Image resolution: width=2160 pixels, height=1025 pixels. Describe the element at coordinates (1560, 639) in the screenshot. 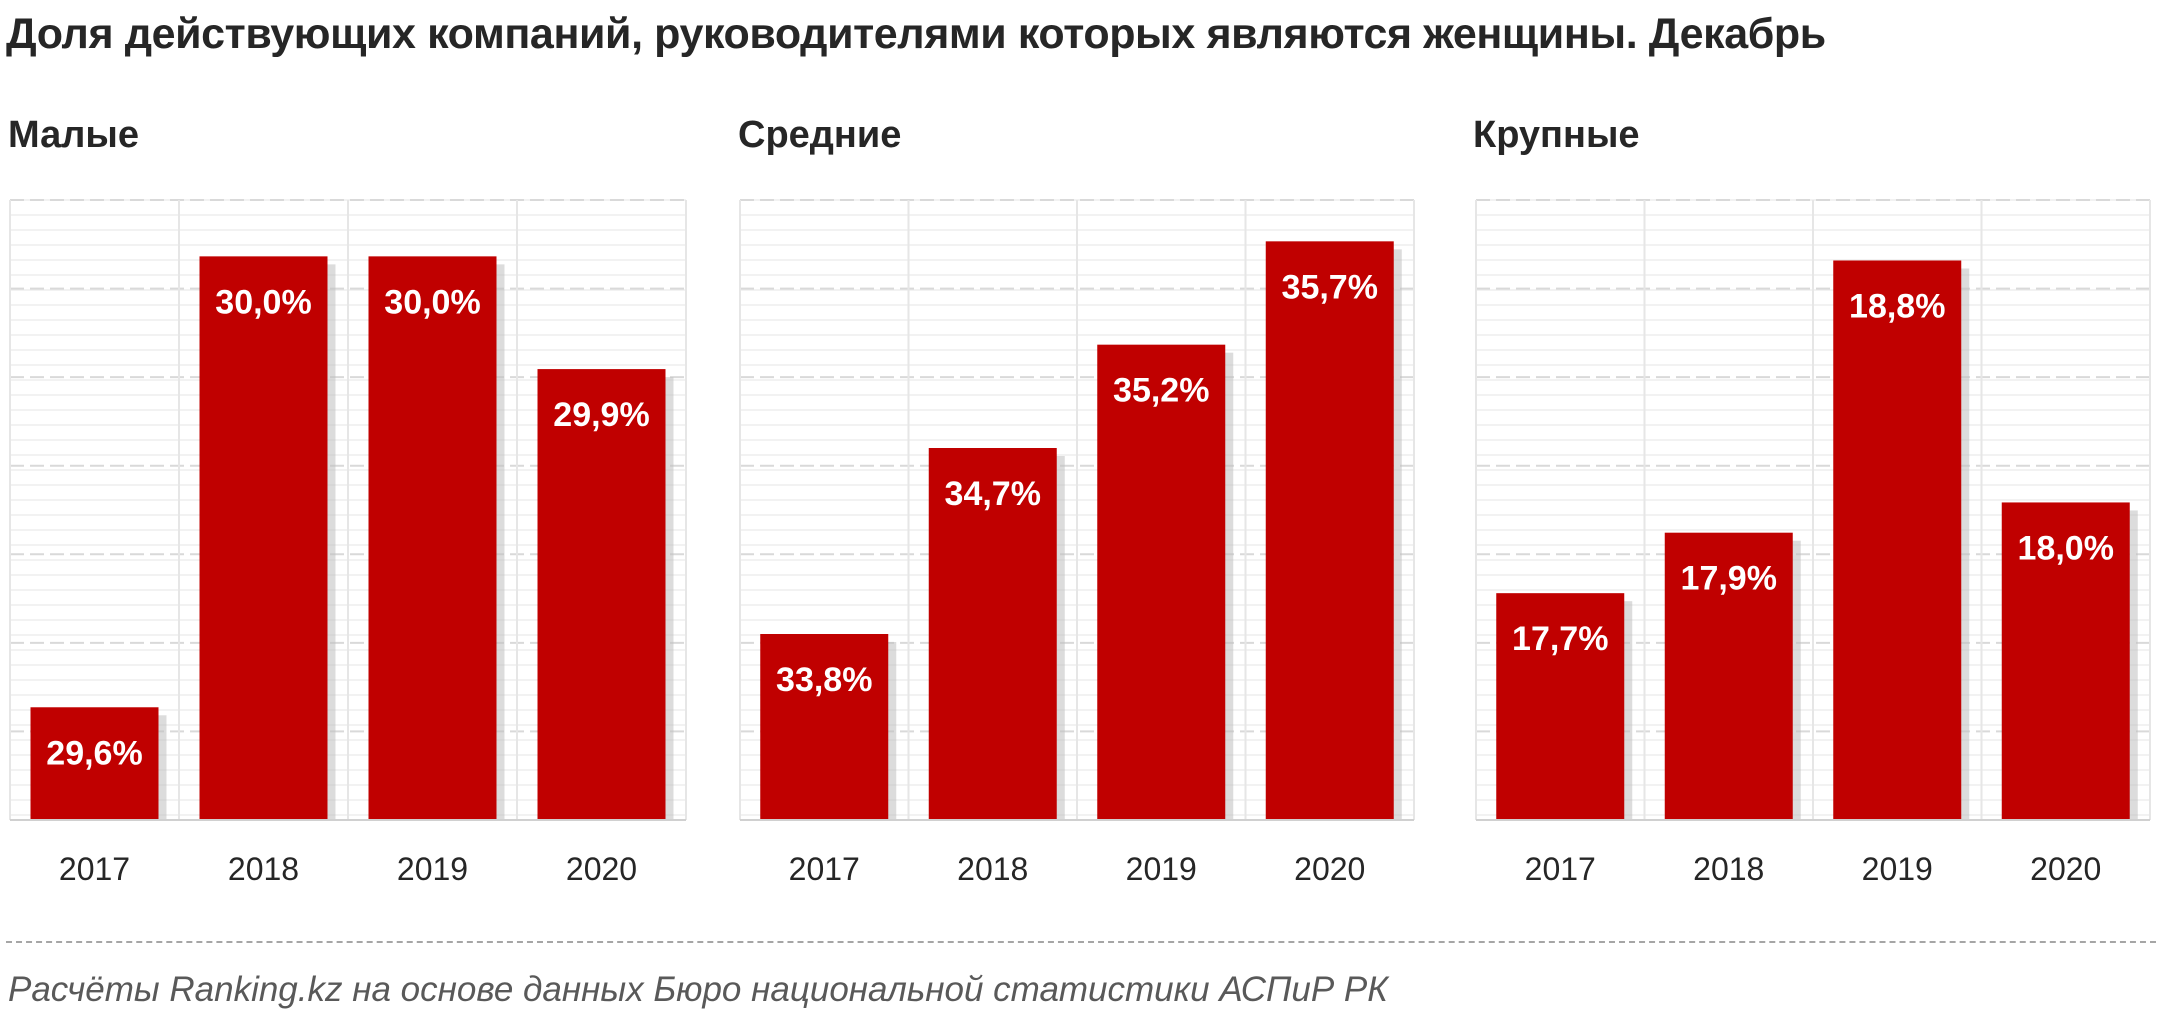

I see `data-label: 17,7%` at that location.